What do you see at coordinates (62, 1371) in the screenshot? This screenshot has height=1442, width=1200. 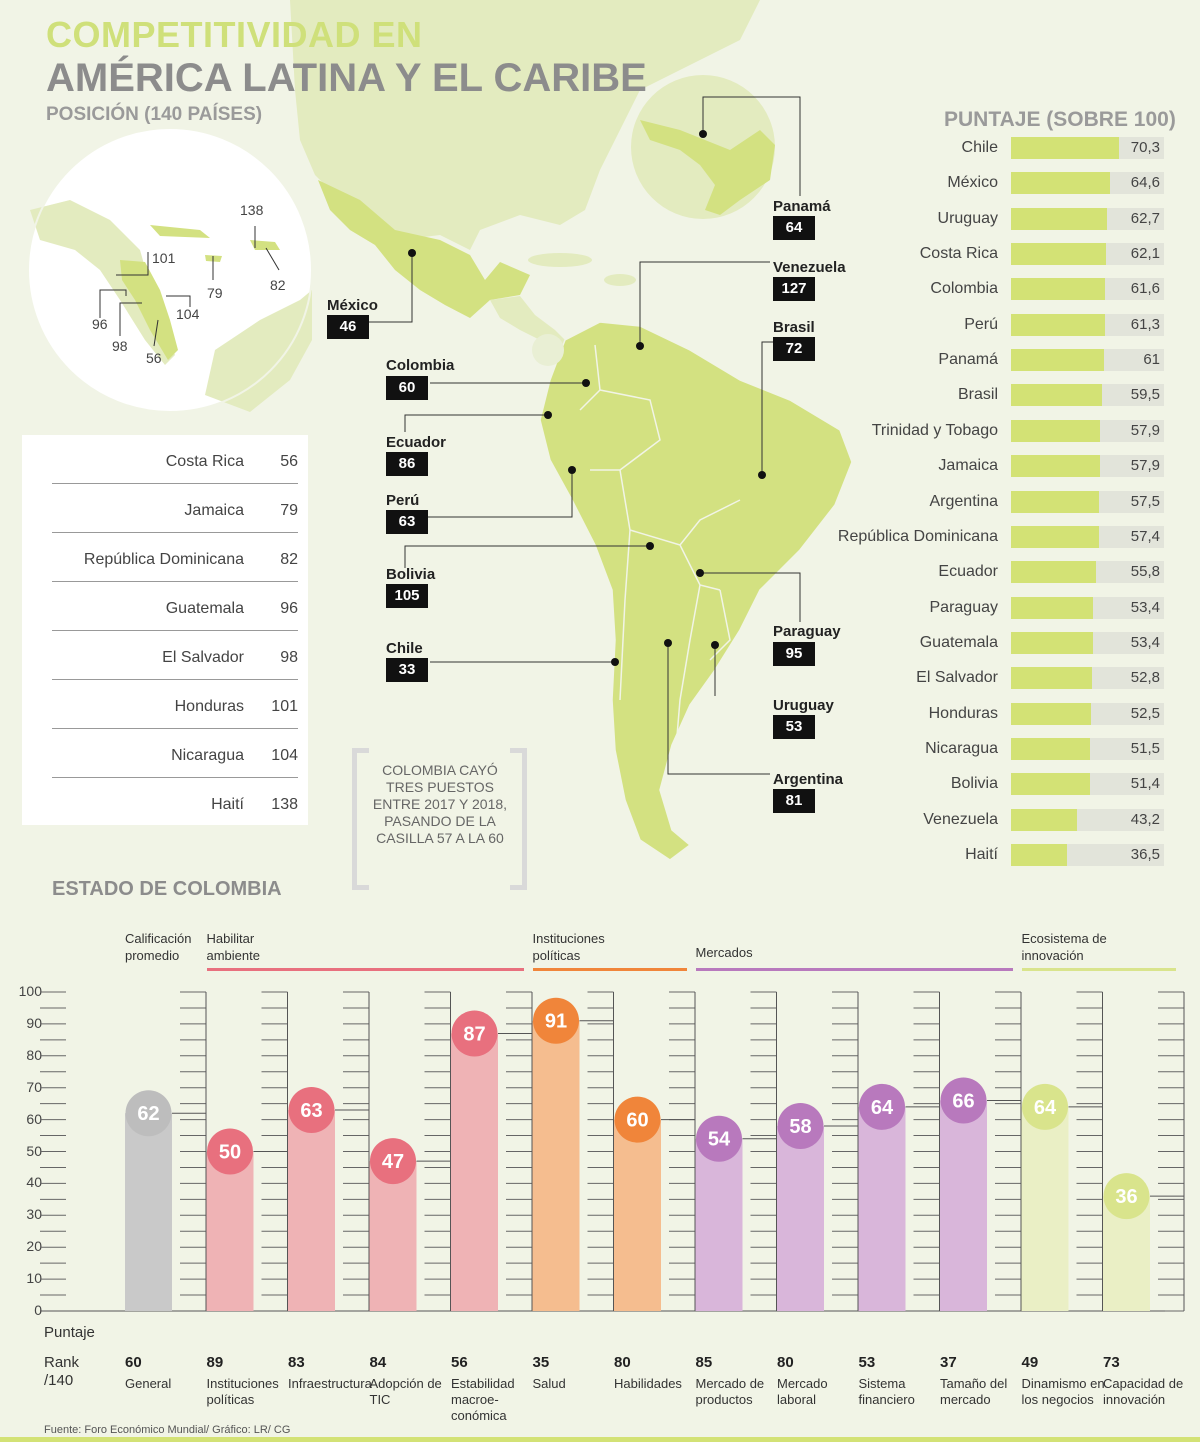 I see `rank-label: Rank /140` at bounding box center [62, 1371].